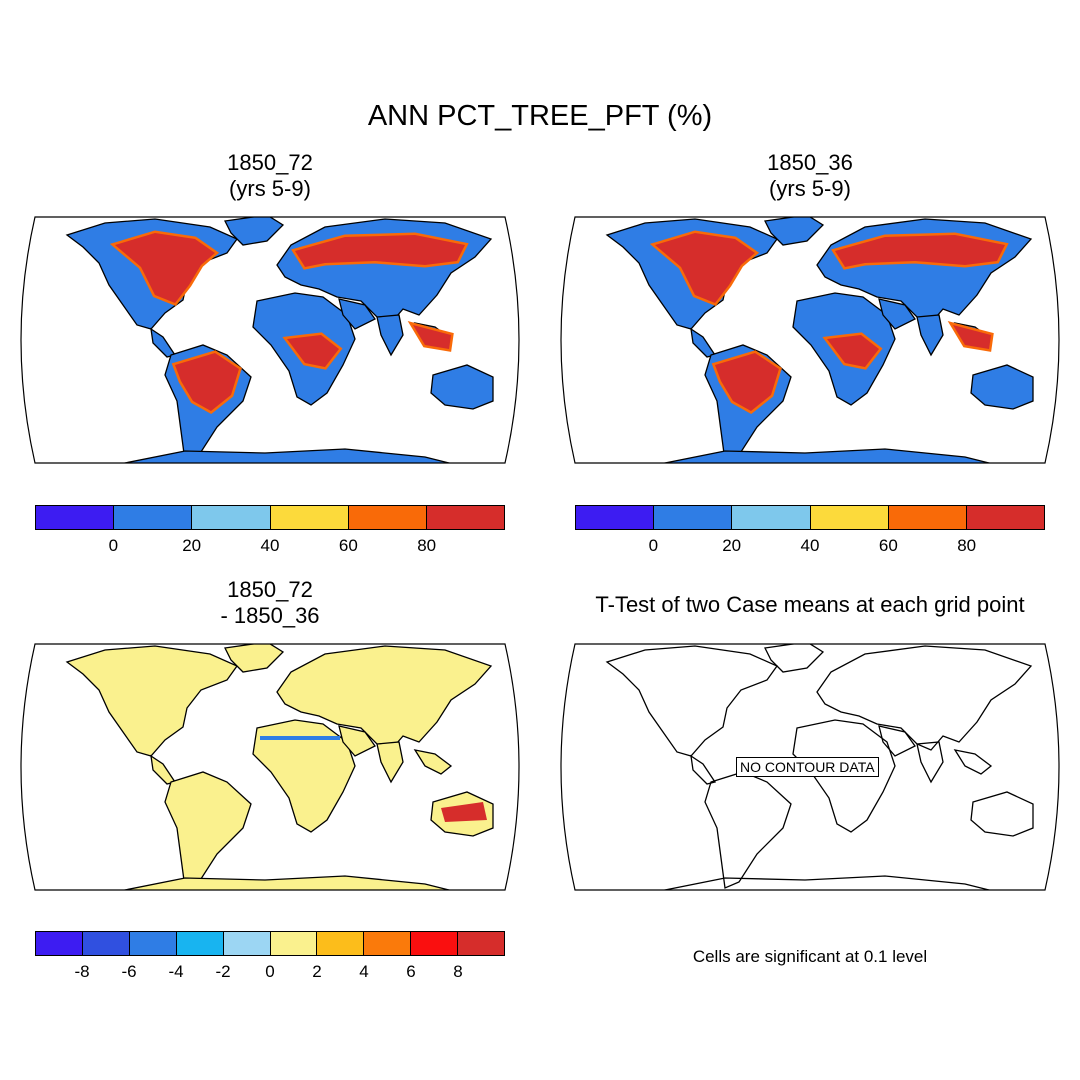 The image size is (1080, 1080). Describe the element at coordinates (300, 738) in the screenshot. I see `difference-negative-band` at that location.